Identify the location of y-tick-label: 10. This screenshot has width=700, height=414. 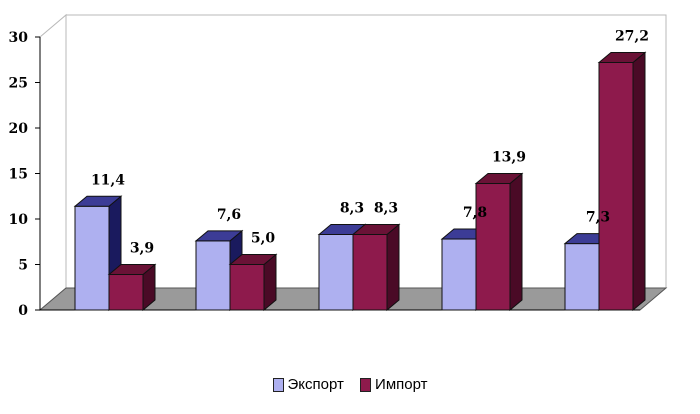
(19, 220).